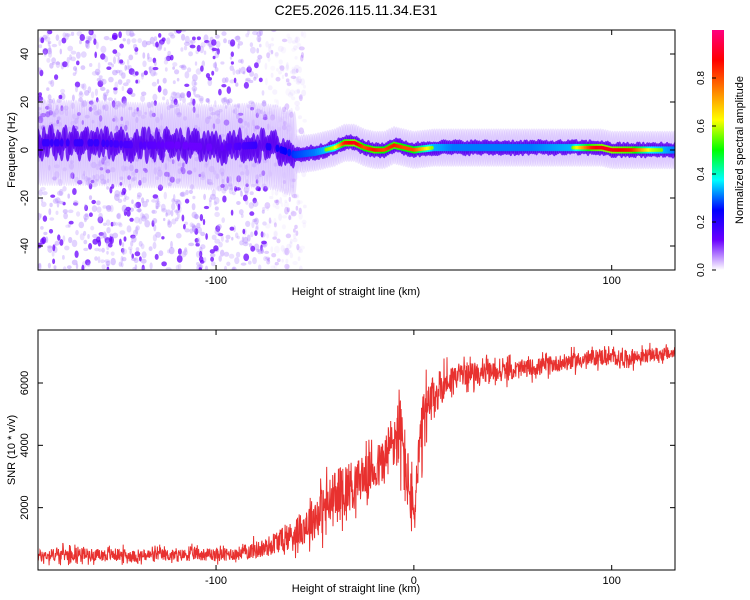  What do you see at coordinates (25, 54) in the screenshot?
I see `y-tick-label: 40` at bounding box center [25, 54].